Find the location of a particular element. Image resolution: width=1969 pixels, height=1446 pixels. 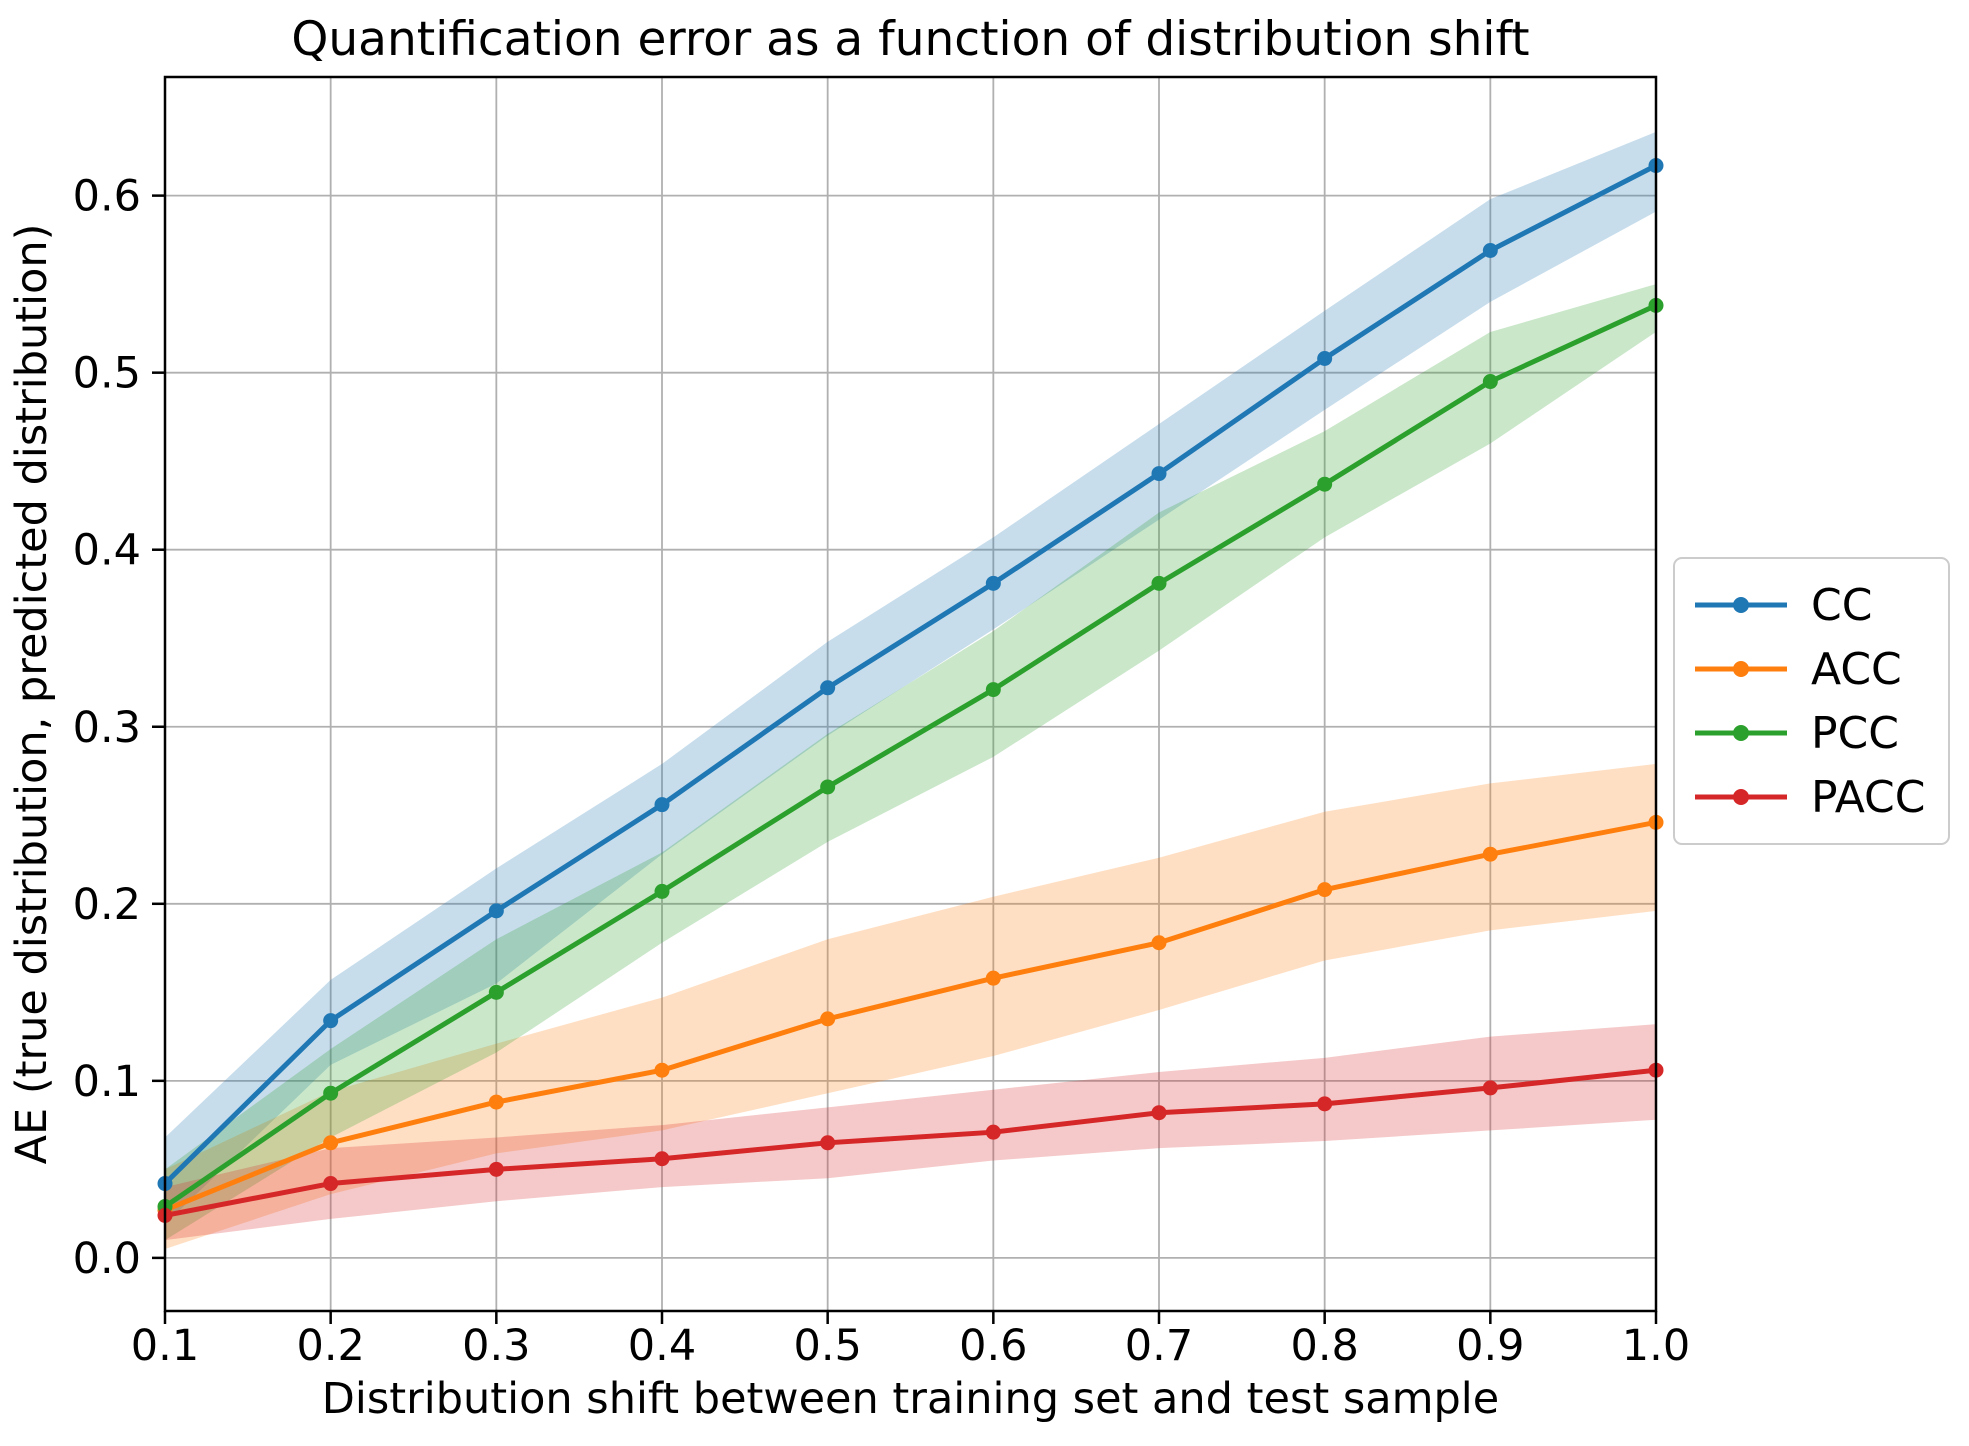

legend-label: ACC is located at coordinates (1856, 669).